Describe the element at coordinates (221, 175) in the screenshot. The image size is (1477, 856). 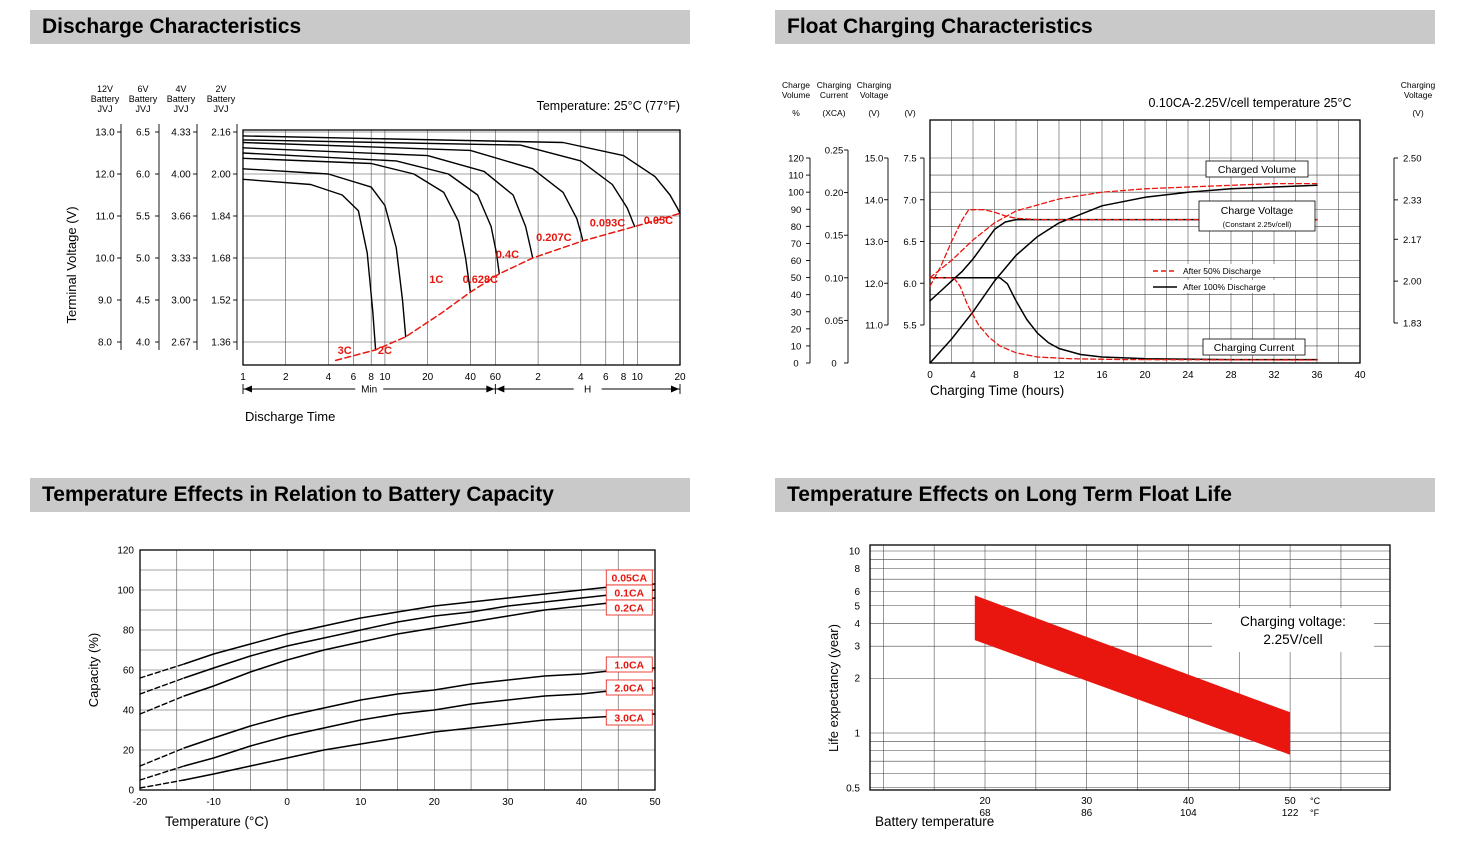
I see `svg-text: 2.00` at that location.